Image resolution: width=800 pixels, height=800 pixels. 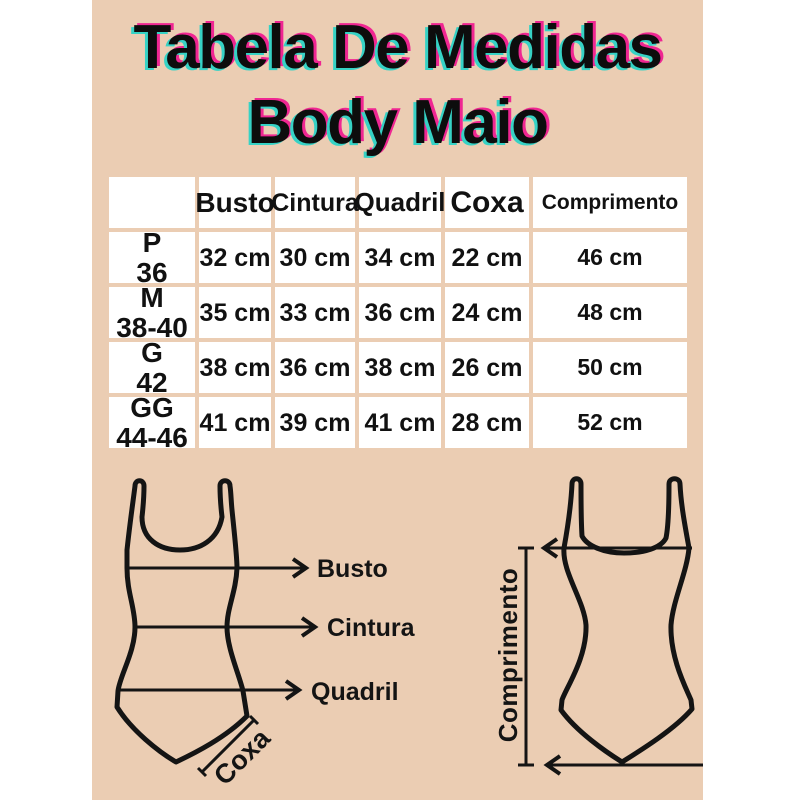 What do you see at coordinates (398, 47) in the screenshot?
I see `title-line-1: Tabela De Medidas` at bounding box center [398, 47].